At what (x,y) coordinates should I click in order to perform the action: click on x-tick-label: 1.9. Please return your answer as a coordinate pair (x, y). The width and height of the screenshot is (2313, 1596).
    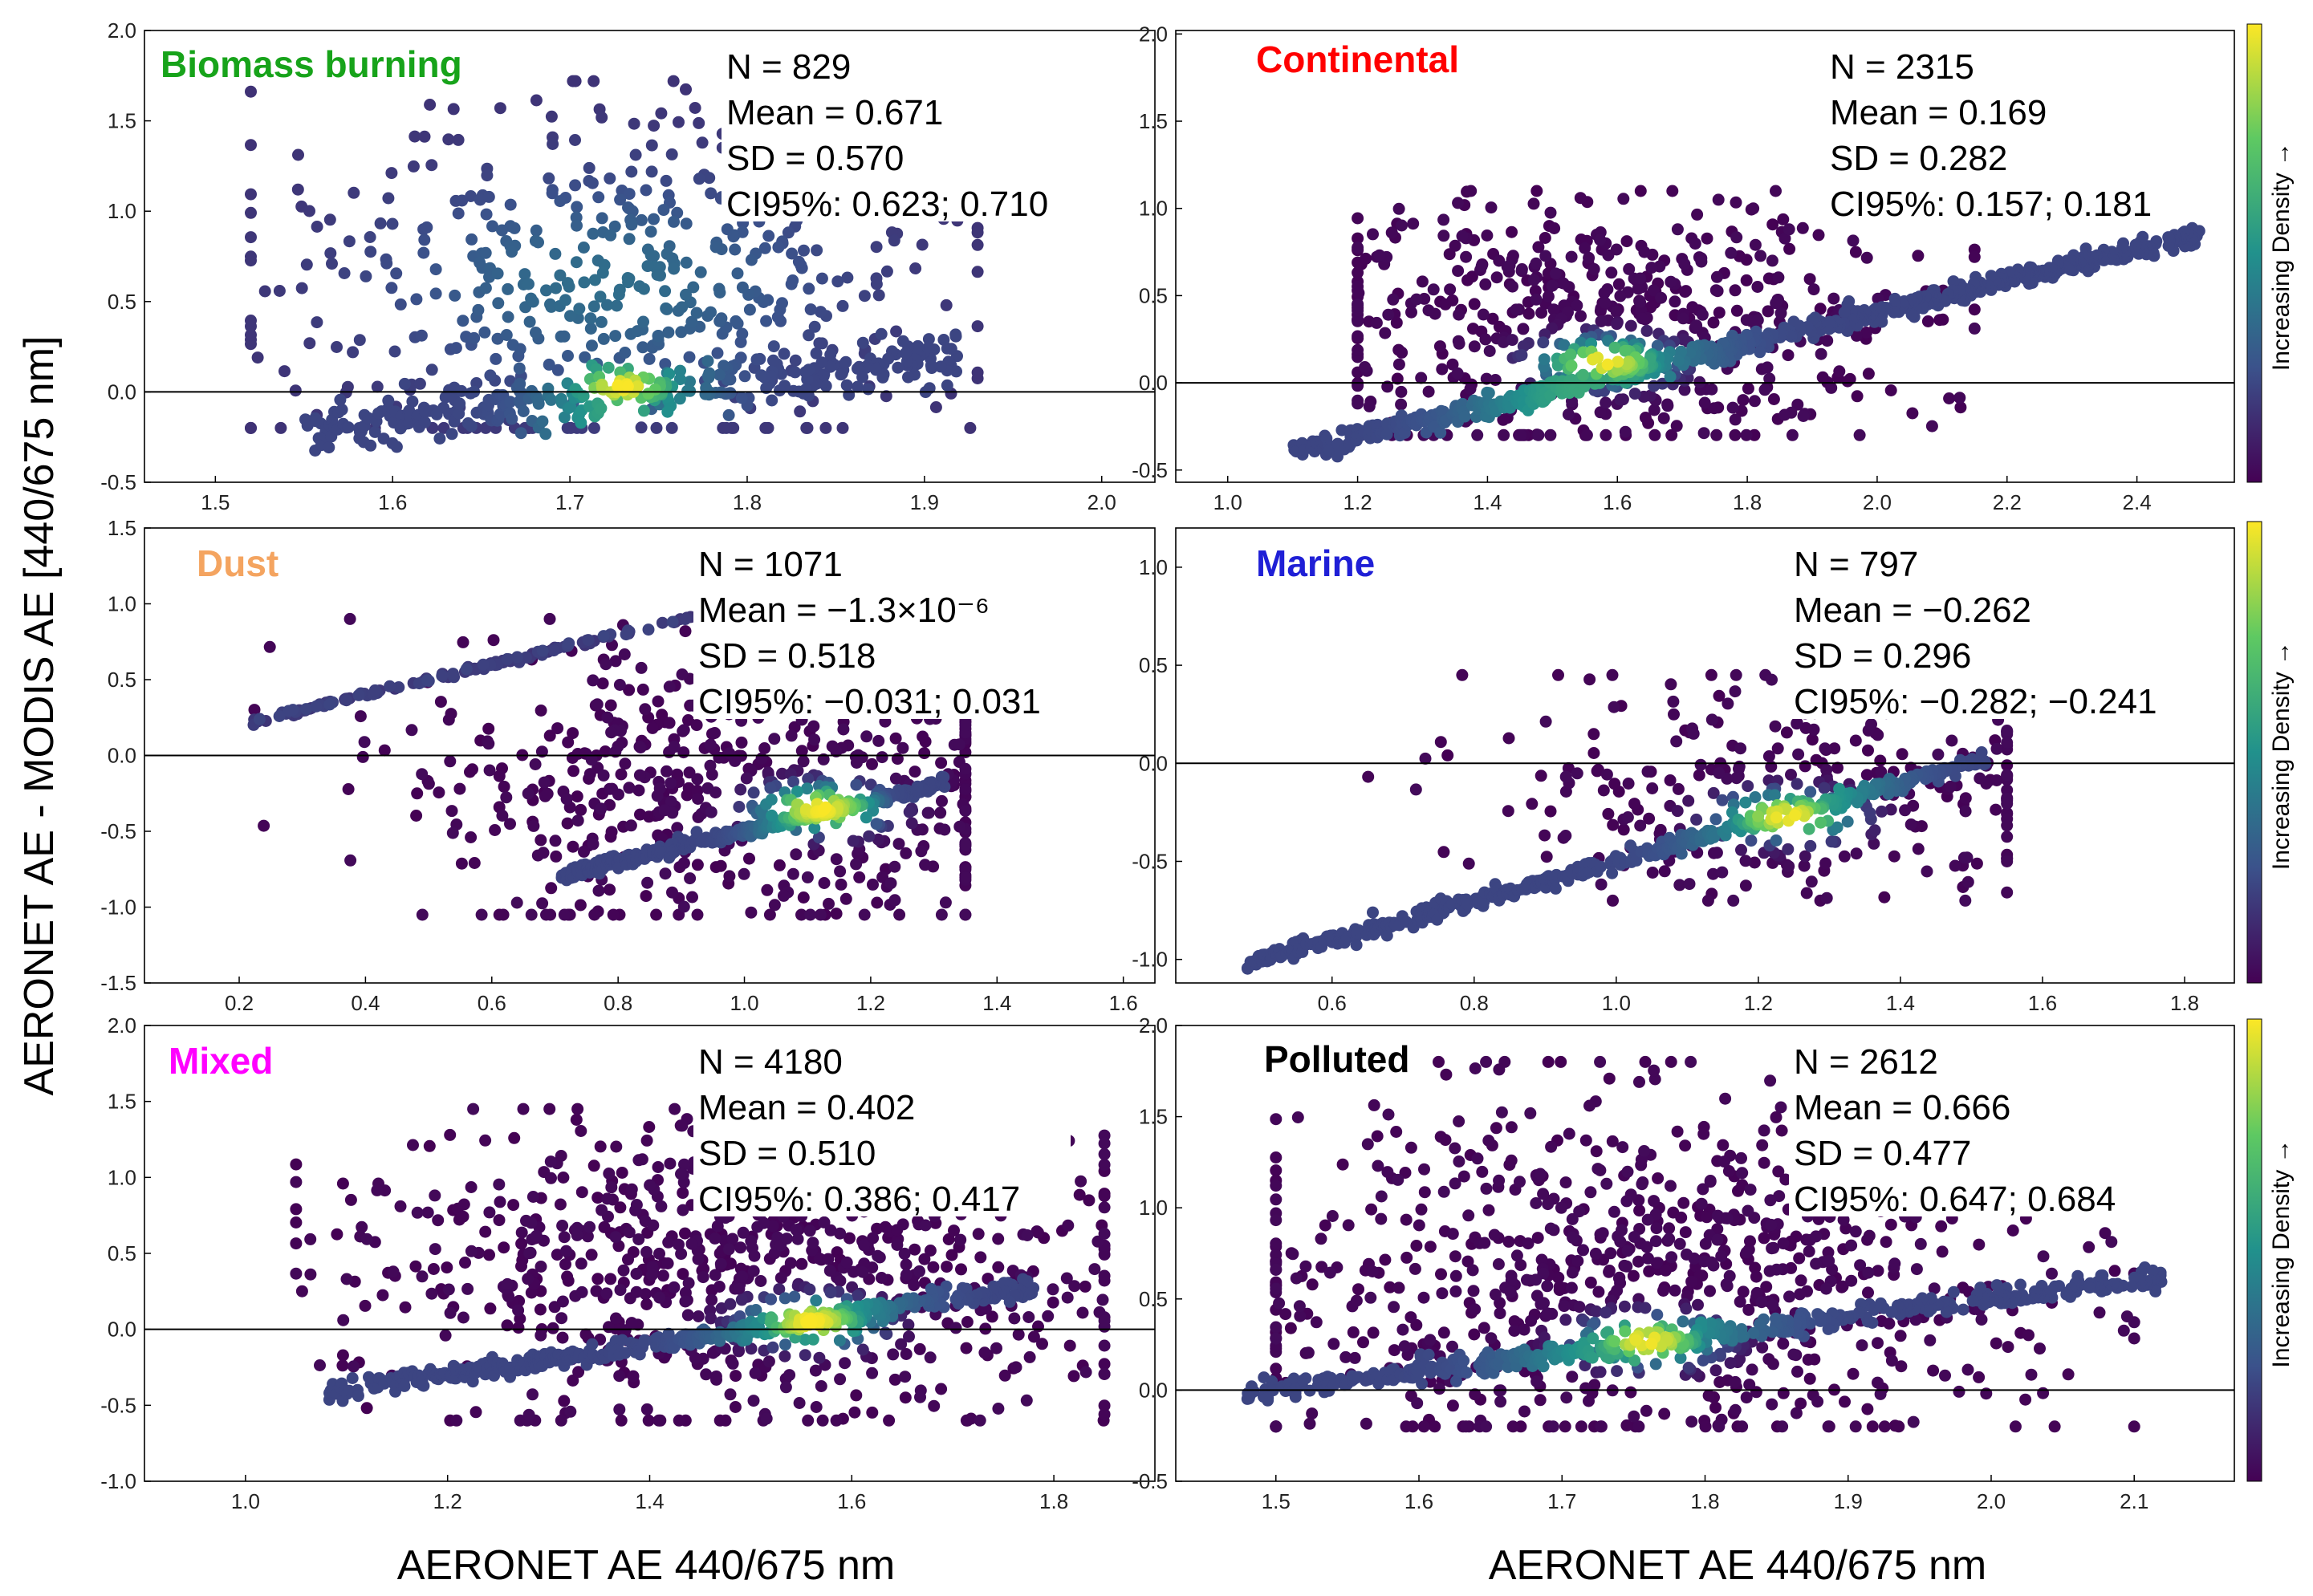
    Looking at the image, I should click on (925, 502).